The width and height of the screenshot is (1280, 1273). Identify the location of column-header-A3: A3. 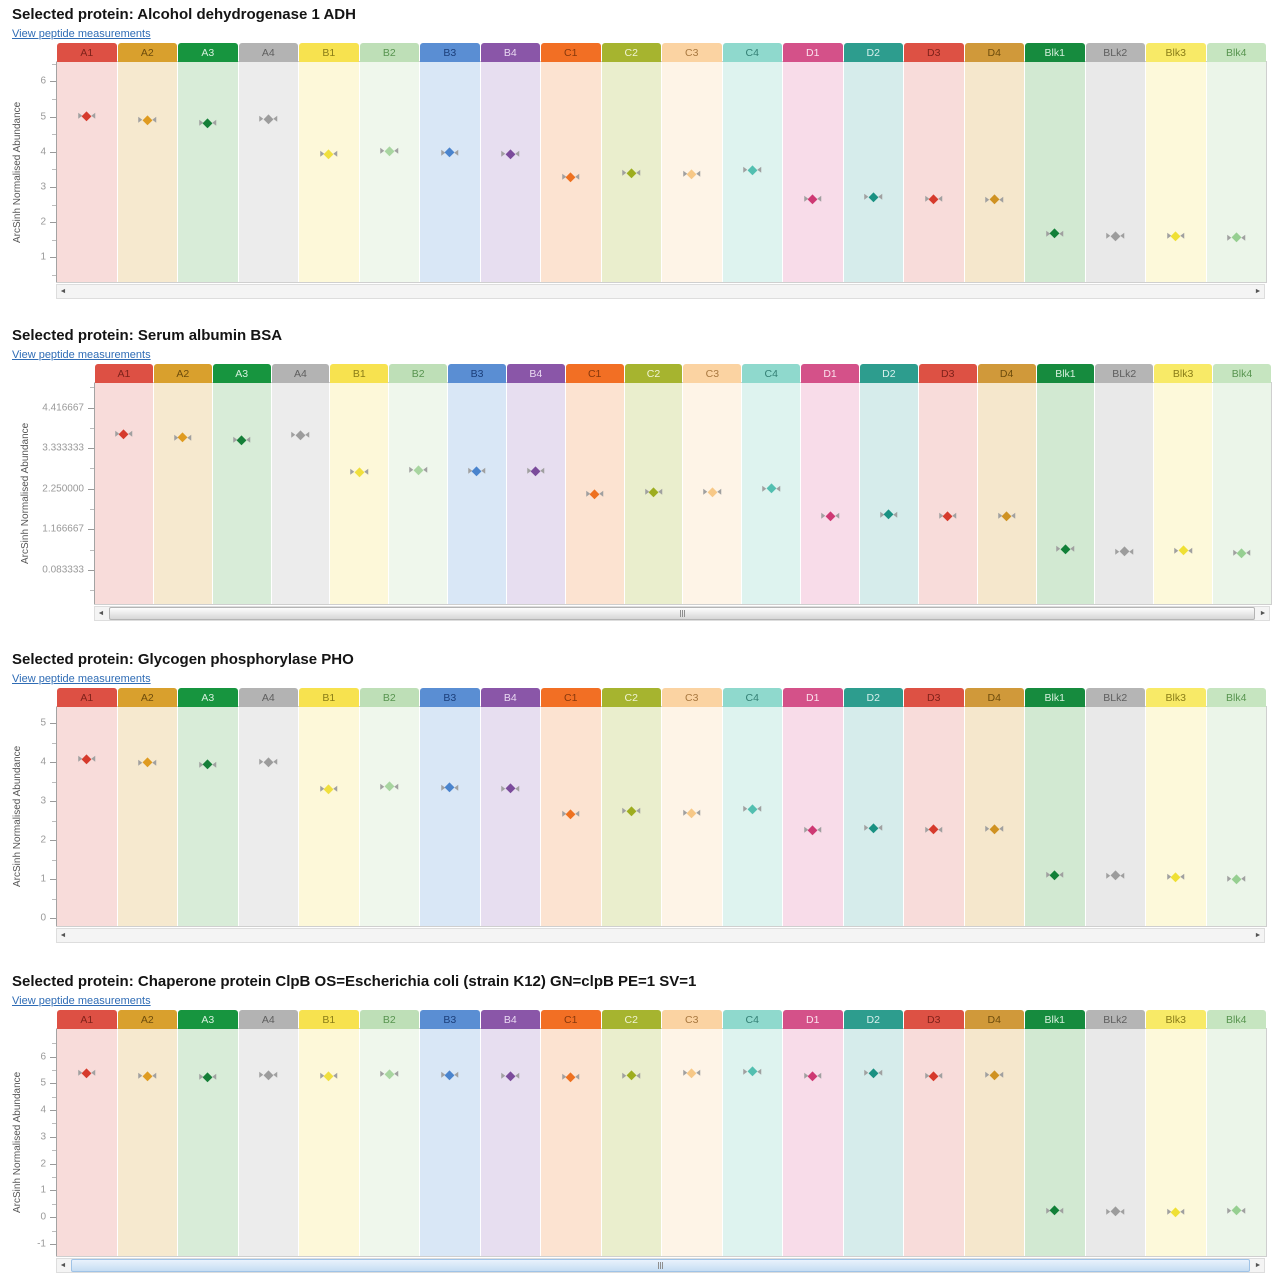
(208, 697).